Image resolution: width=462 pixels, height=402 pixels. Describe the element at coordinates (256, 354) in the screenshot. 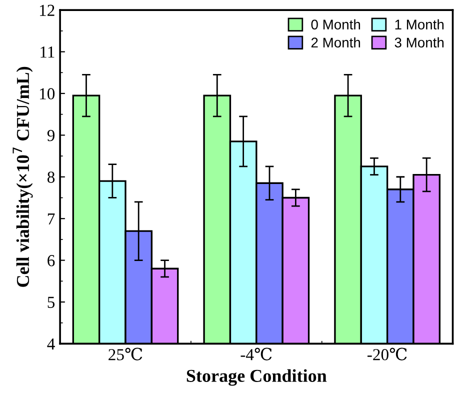

I see `x-tick-label: -4℃` at that location.